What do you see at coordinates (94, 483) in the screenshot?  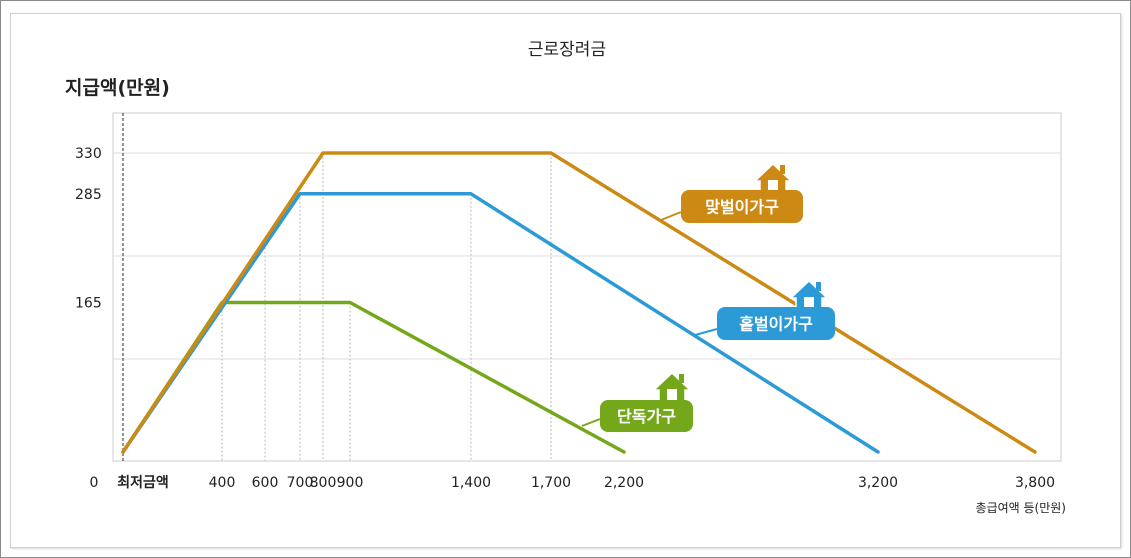 I see `origin-label: 0` at bounding box center [94, 483].